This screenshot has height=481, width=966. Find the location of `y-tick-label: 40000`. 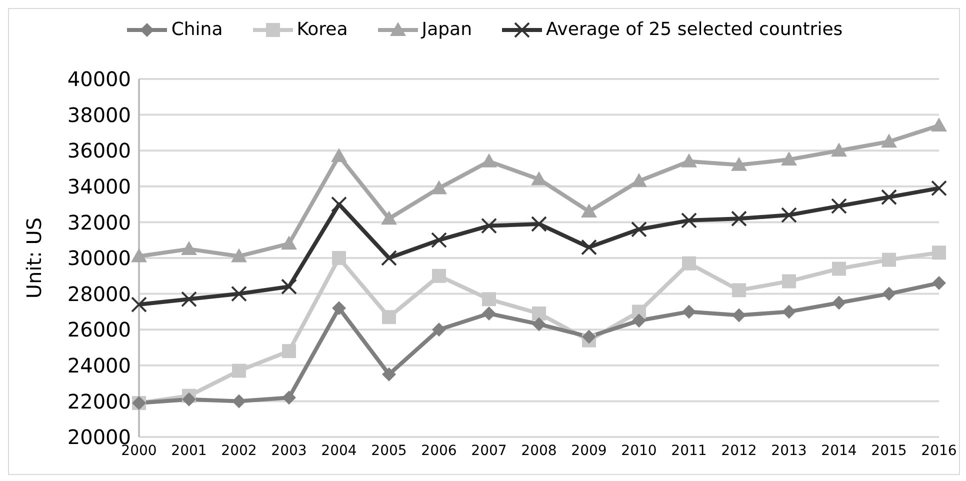

y-tick-label: 40000 is located at coordinates (99, 79).